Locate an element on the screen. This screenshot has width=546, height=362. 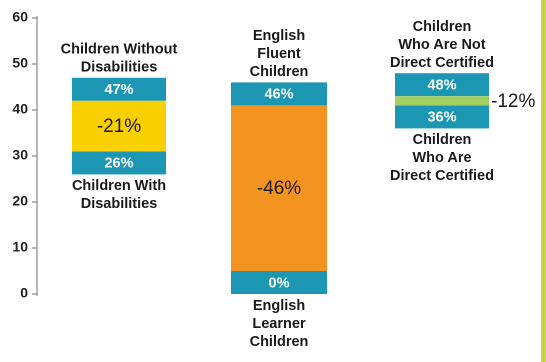
gap-label: -21% is located at coordinates (119, 126).